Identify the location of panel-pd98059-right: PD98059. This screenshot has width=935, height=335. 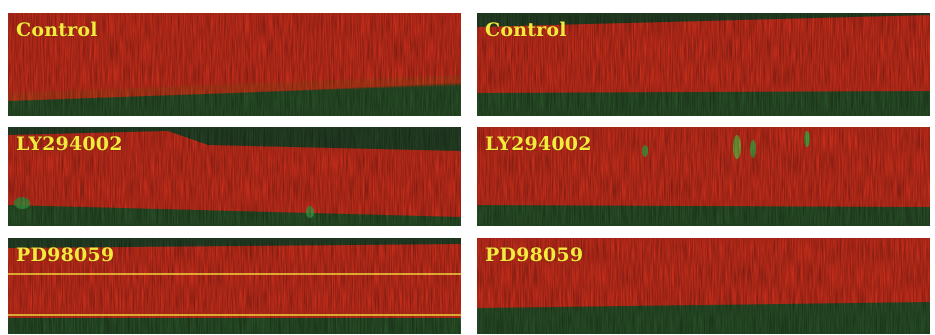
(703, 286).